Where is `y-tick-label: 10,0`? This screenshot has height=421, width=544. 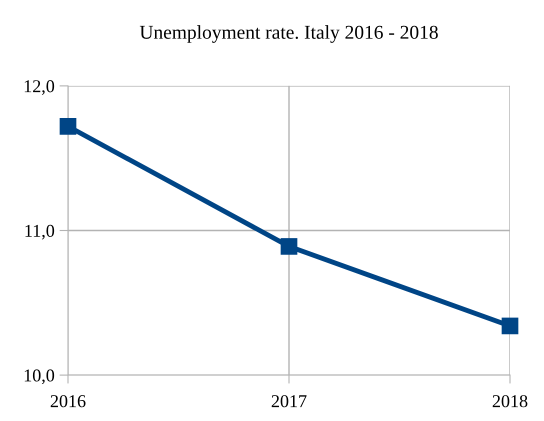
y-tick-label: 10,0 is located at coordinates (39, 376).